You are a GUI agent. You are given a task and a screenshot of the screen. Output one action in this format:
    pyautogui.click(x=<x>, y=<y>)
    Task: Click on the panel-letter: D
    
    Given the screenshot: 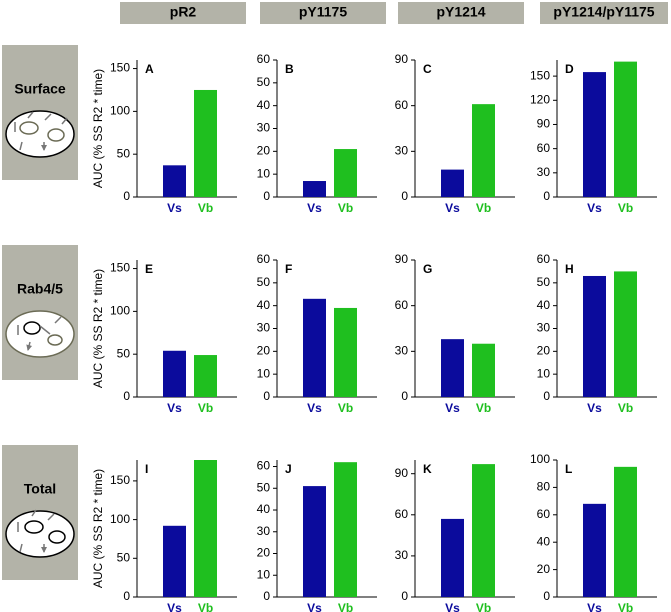 What is the action you would take?
    pyautogui.click(x=569, y=69)
    